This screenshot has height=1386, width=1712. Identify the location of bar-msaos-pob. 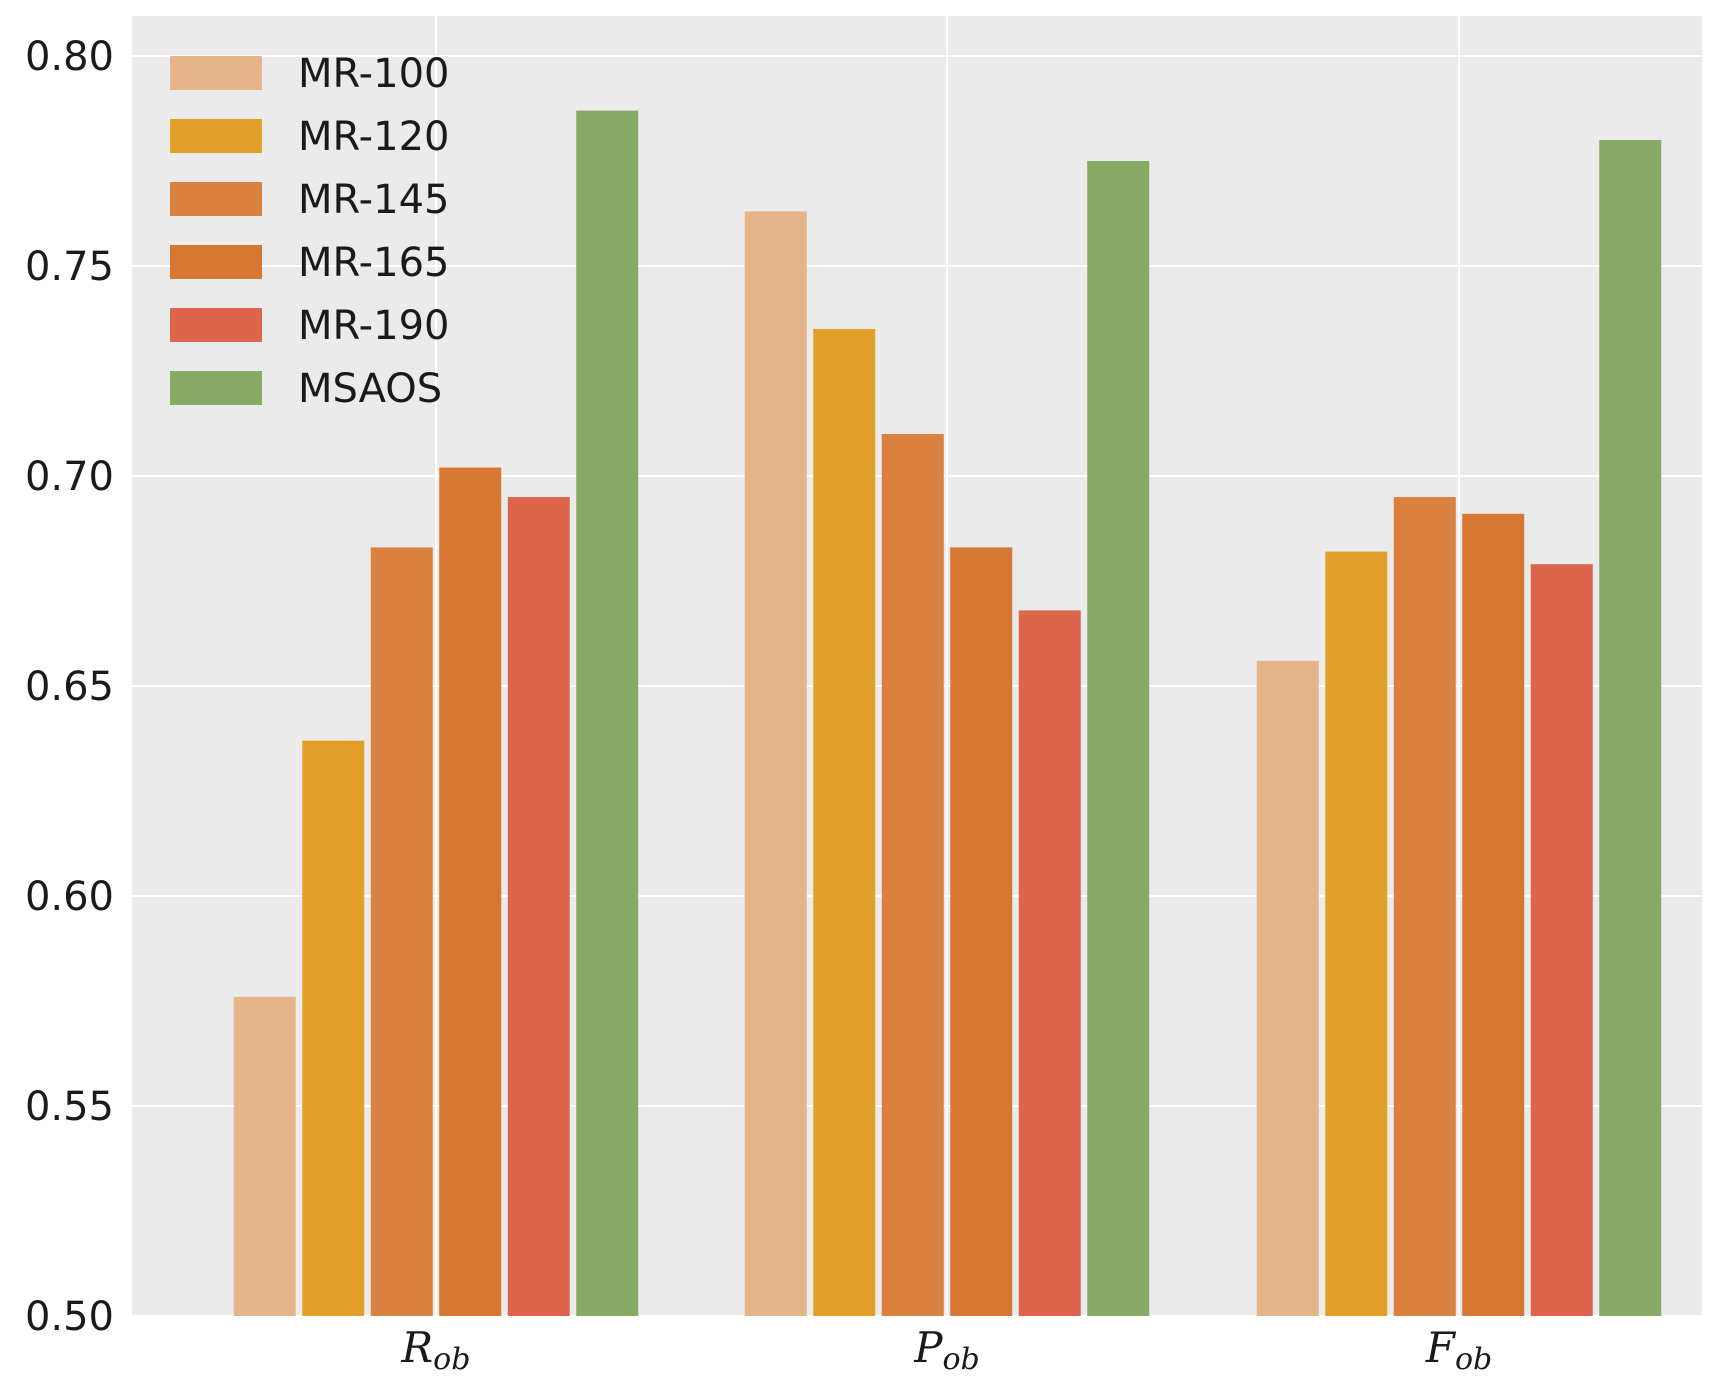
(1118, 738).